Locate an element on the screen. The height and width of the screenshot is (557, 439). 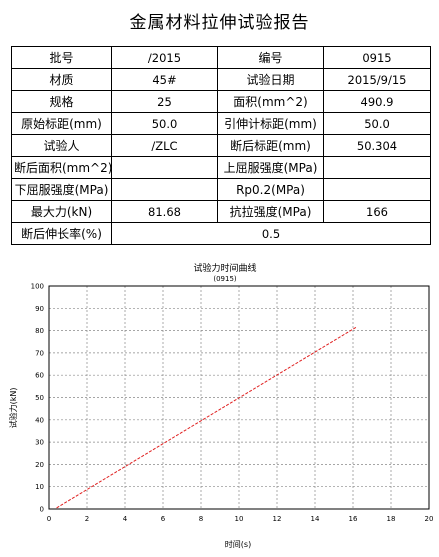
field-label: 材质 is located at coordinates (61, 79).